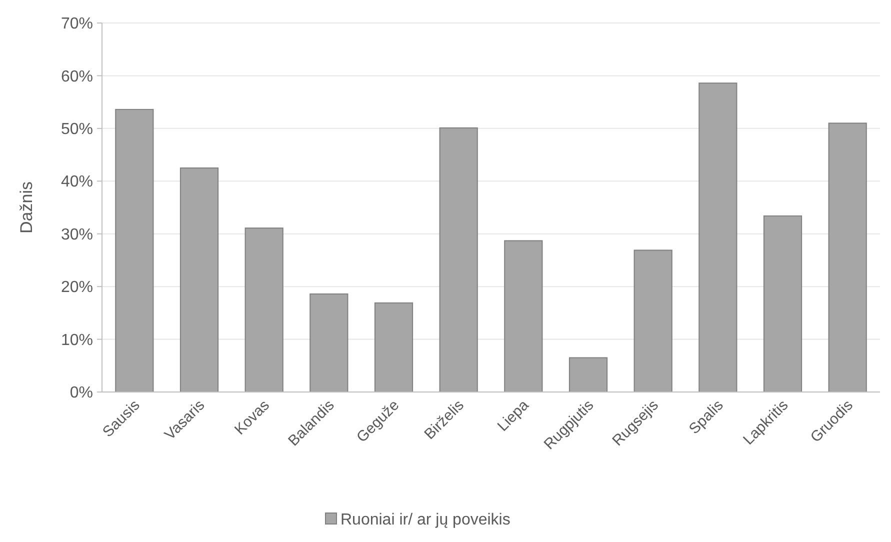 This screenshot has height=542, width=891. Describe the element at coordinates (76, 287) in the screenshot. I see `y-tick-label: 20%` at that location.